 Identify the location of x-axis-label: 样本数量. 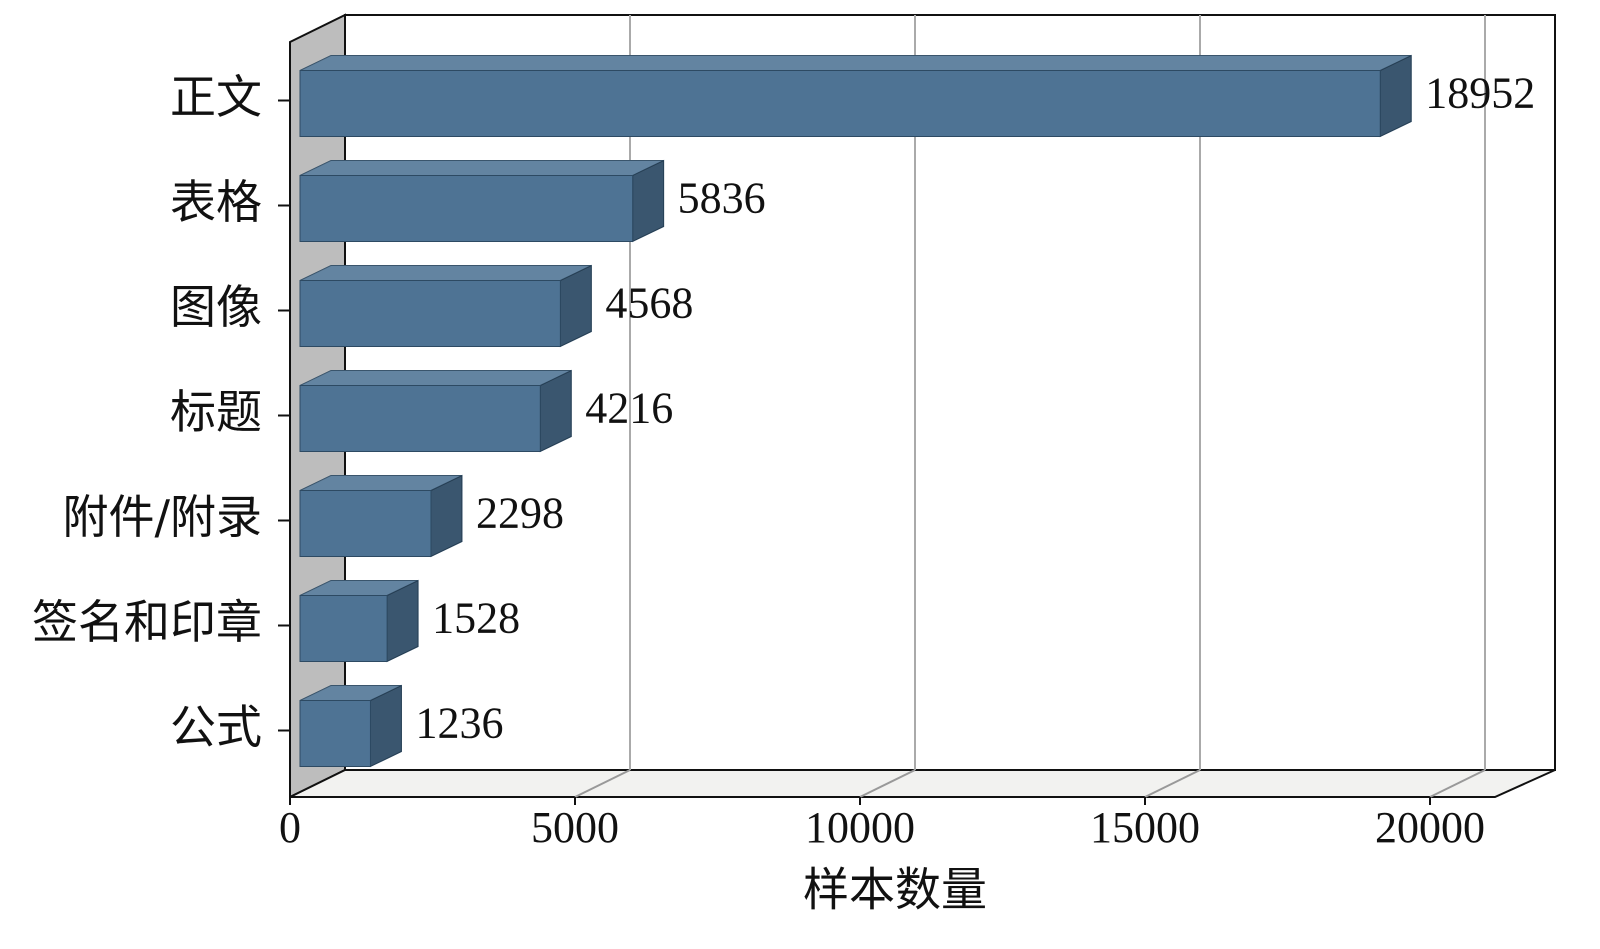
(895, 890).